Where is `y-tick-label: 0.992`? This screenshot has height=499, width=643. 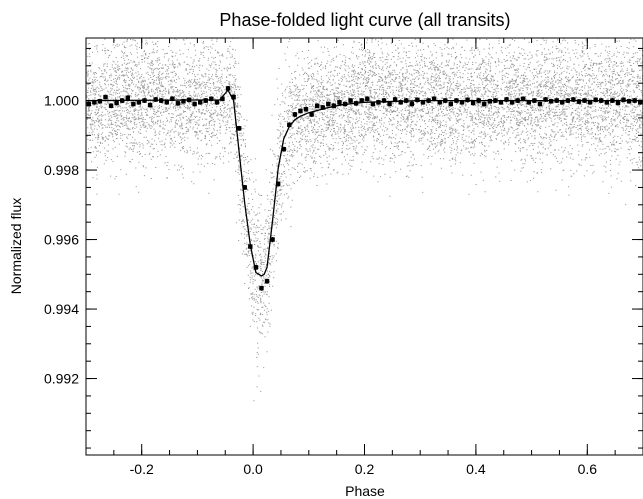
y-tick-label: 0.992 is located at coordinates (61, 379).